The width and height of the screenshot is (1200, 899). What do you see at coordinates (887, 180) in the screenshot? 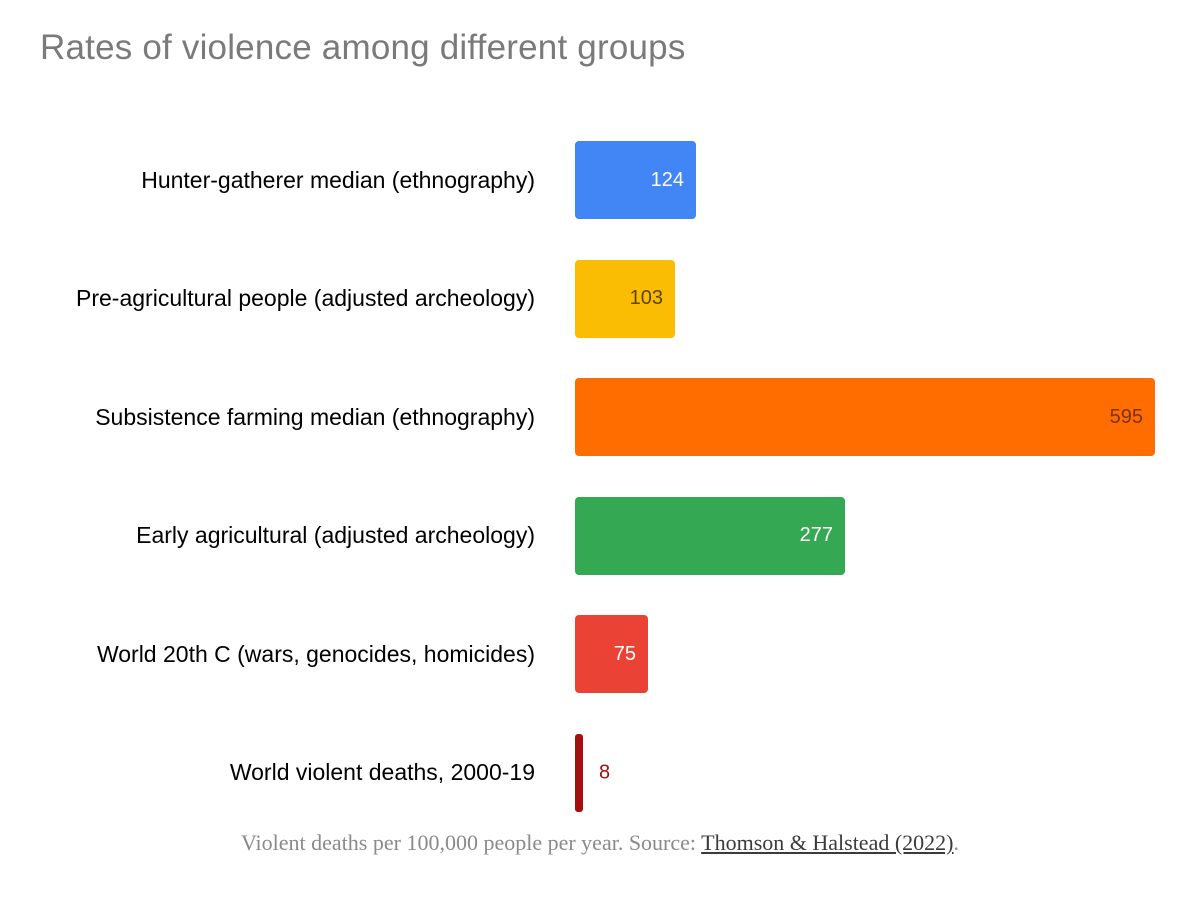
I see `bar-track: 124` at bounding box center [887, 180].